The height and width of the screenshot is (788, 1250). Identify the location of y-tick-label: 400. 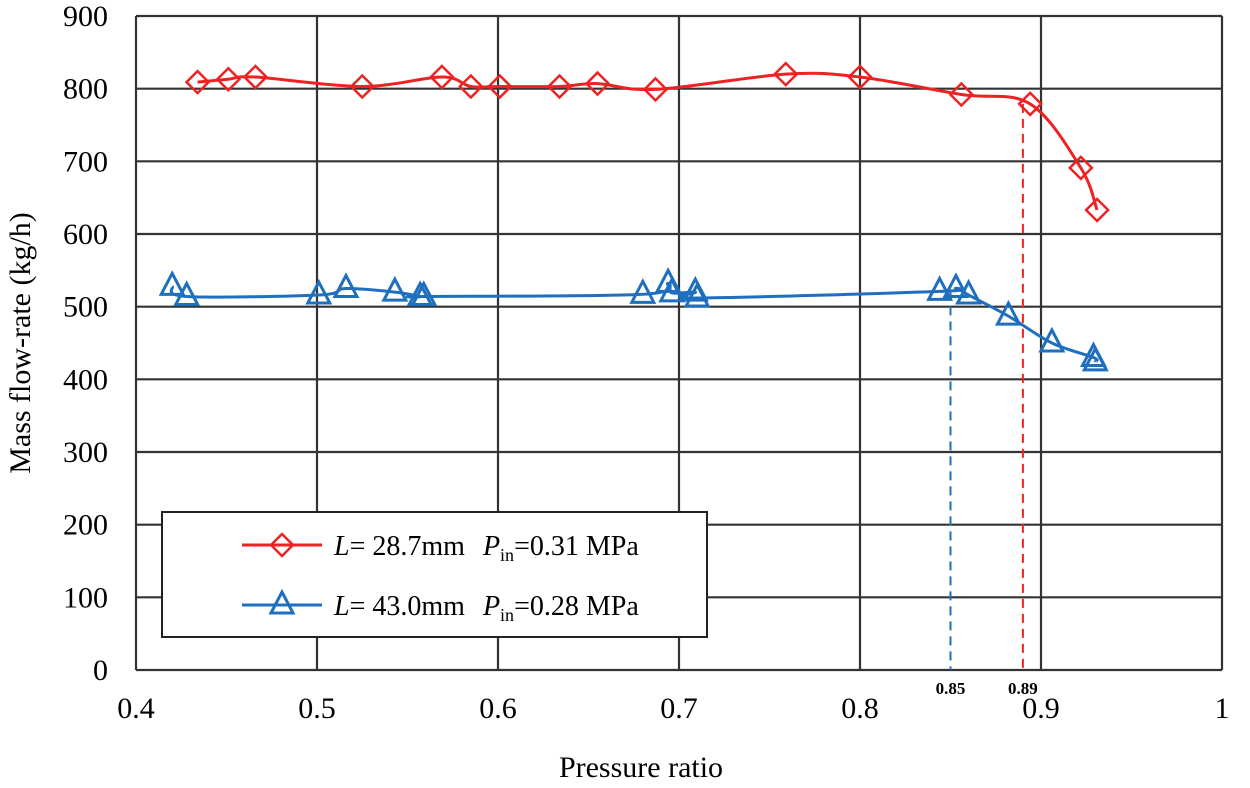
(85, 379).